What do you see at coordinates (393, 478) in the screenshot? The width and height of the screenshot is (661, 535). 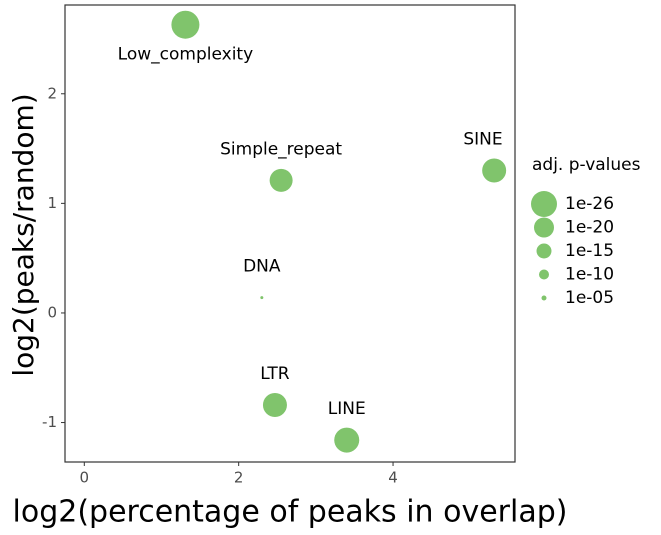 I see `x-tick-label: 4` at bounding box center [393, 478].